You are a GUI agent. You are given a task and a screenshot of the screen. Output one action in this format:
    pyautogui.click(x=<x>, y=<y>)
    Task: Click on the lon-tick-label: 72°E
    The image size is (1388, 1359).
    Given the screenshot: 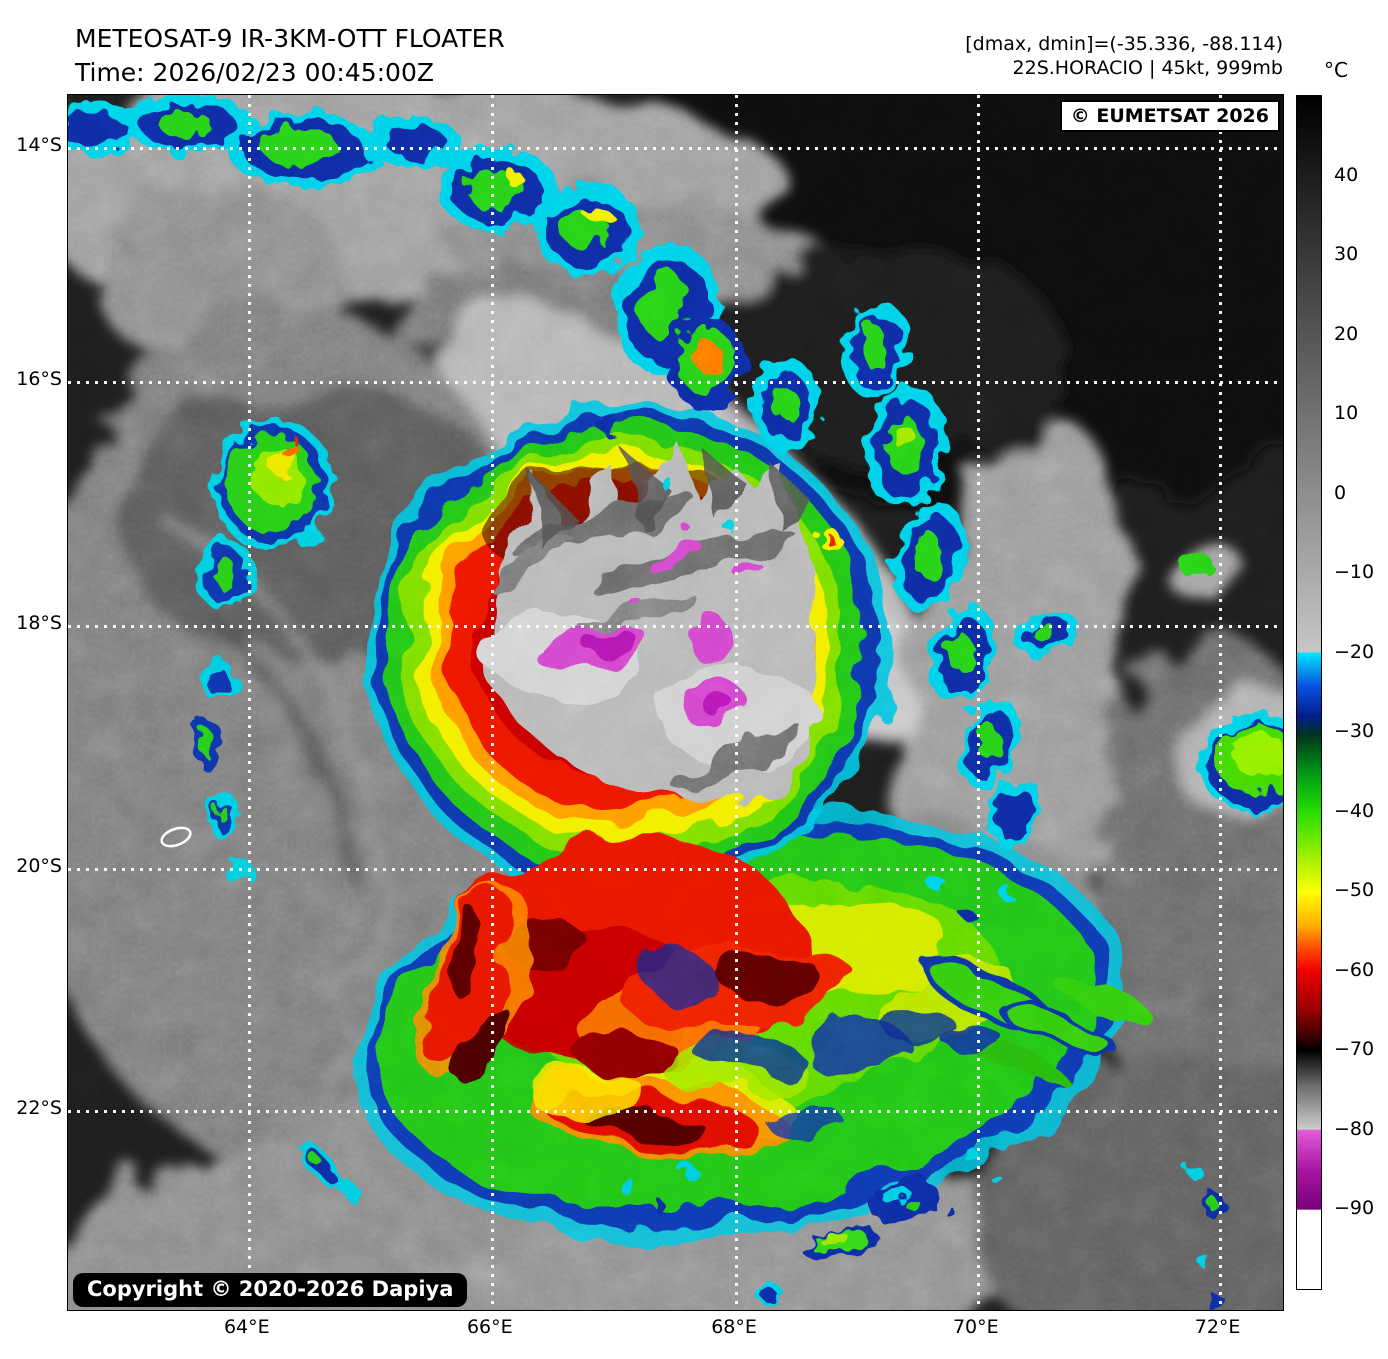 What is the action you would take?
    pyautogui.click(x=1217, y=1327)
    